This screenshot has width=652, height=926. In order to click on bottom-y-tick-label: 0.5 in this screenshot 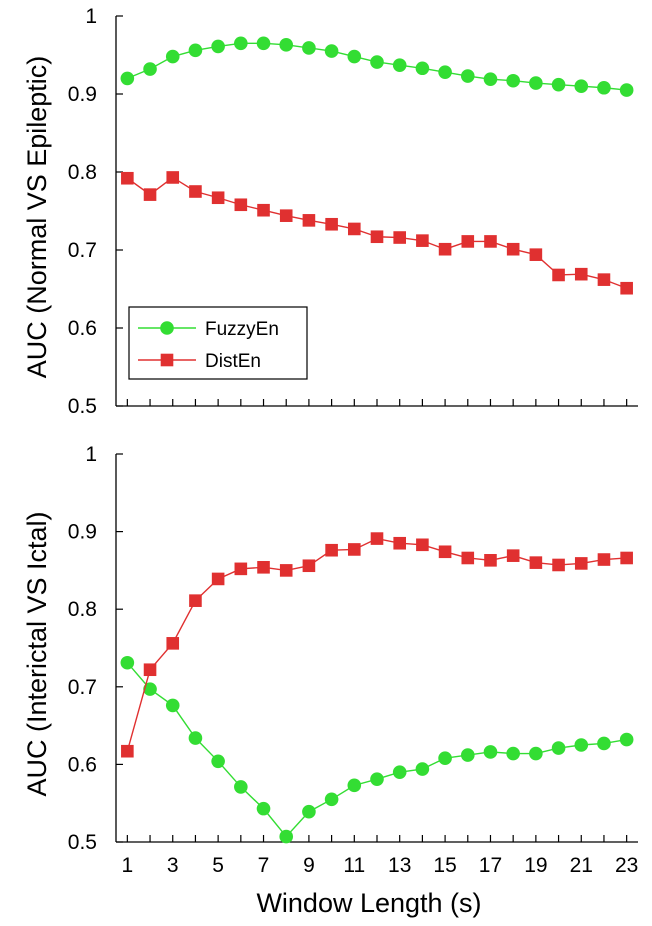, I will do `click(82, 842)`.